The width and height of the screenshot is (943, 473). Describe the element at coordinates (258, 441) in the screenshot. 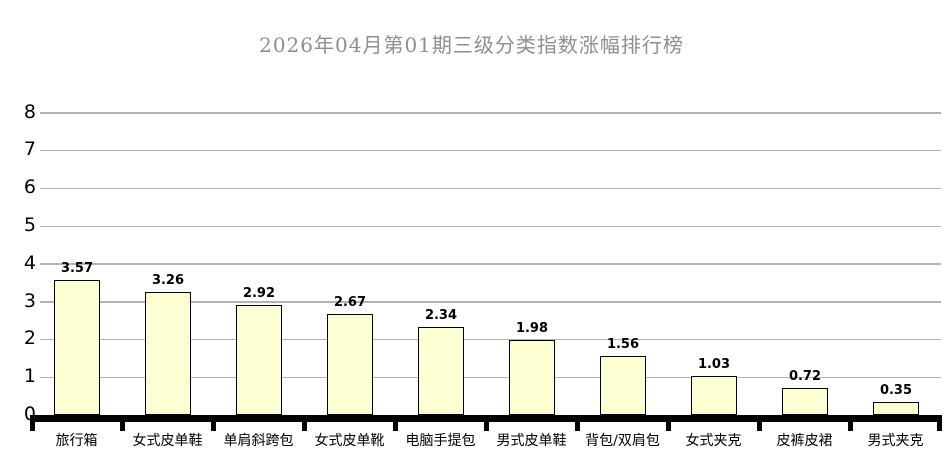

I see `x-axis-label: 单肩斜跨包` at that location.